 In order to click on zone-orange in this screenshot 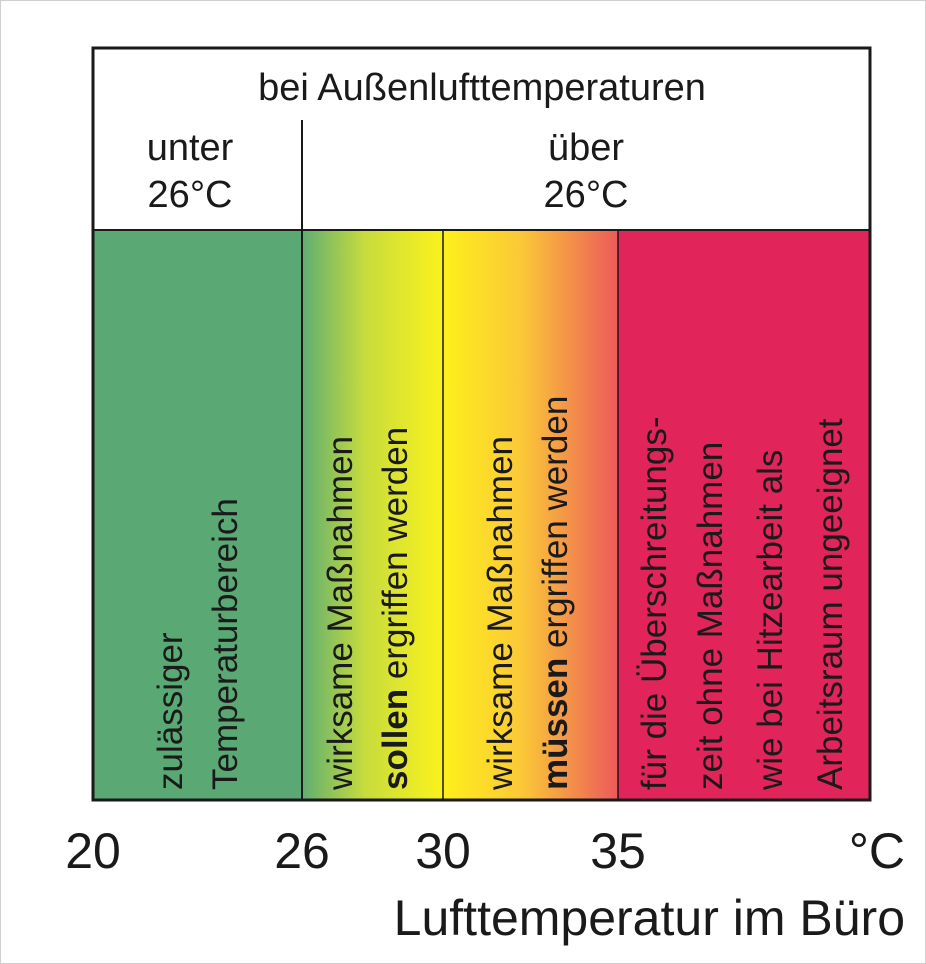, I will do `click(530, 515)`.